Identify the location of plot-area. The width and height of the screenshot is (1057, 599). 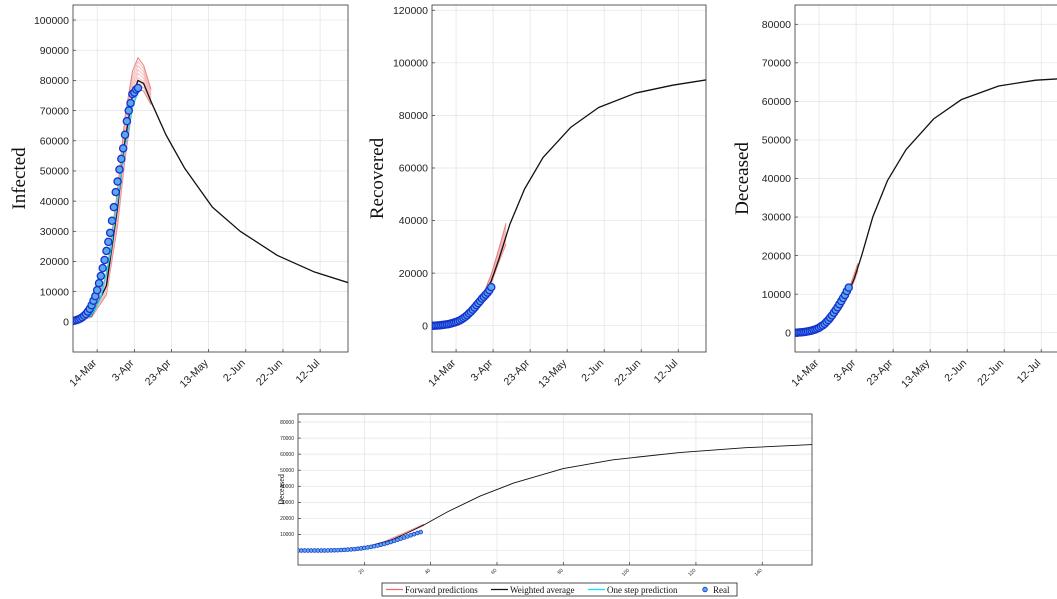
(555, 489).